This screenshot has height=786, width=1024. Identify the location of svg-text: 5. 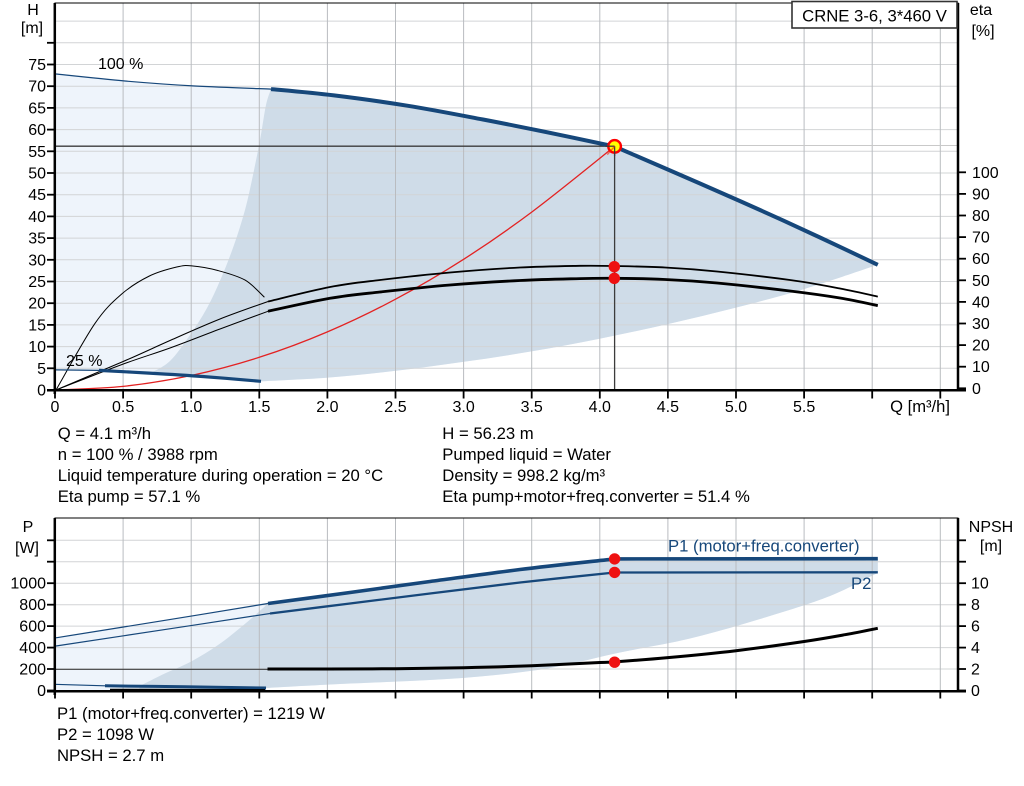
(41, 369).